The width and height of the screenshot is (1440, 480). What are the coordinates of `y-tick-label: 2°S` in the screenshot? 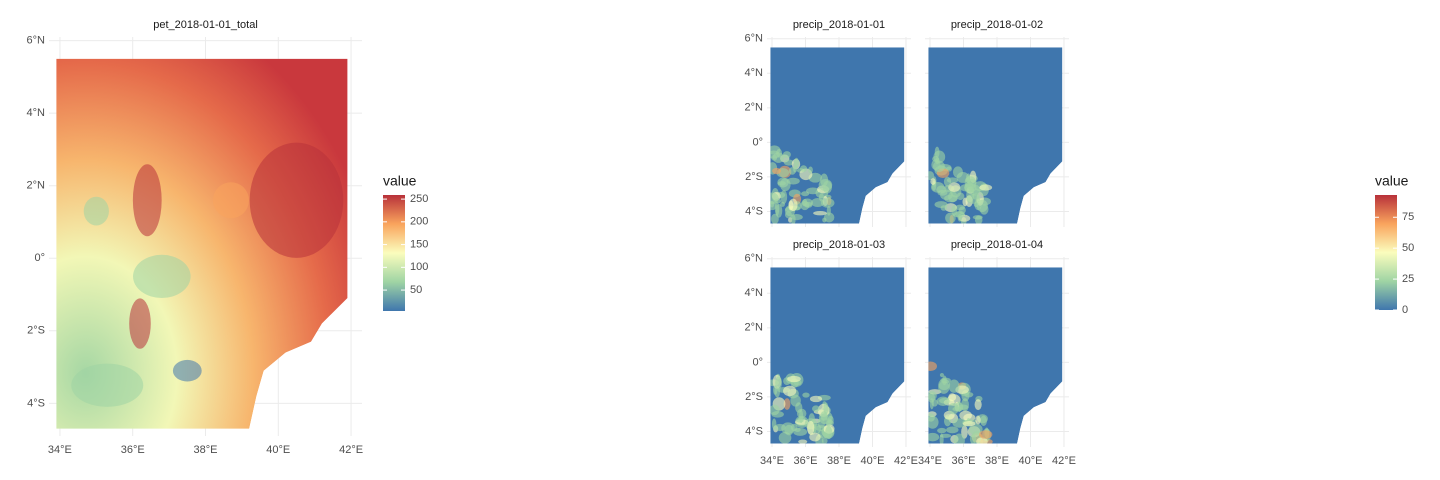 It's located at (754, 397).